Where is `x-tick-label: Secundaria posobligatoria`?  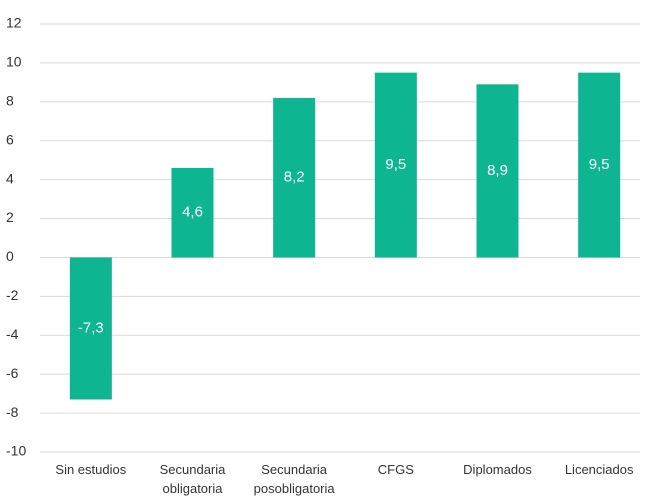 x-tick-label: Secundaria posobligatoria is located at coordinates (294, 479).